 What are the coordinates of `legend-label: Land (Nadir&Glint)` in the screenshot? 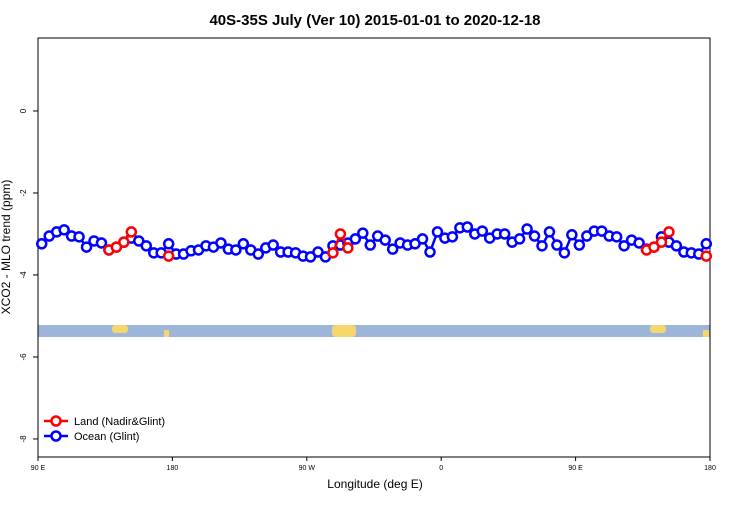 It's located at (119, 422).